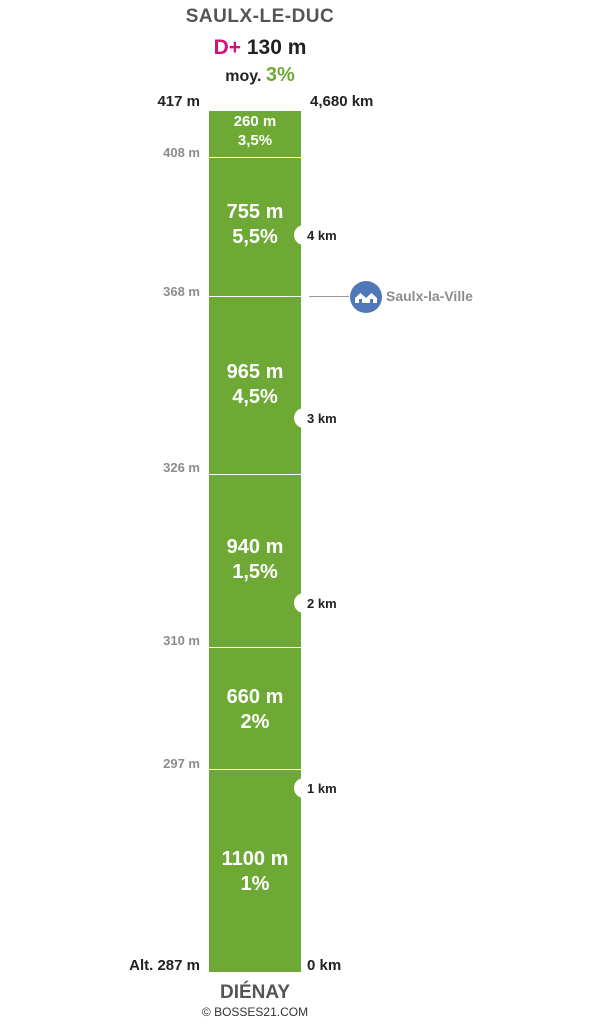 This screenshot has width=600, height=1024. Describe the element at coordinates (255, 397) in the screenshot. I see `segment-grade: 4,5%` at that location.